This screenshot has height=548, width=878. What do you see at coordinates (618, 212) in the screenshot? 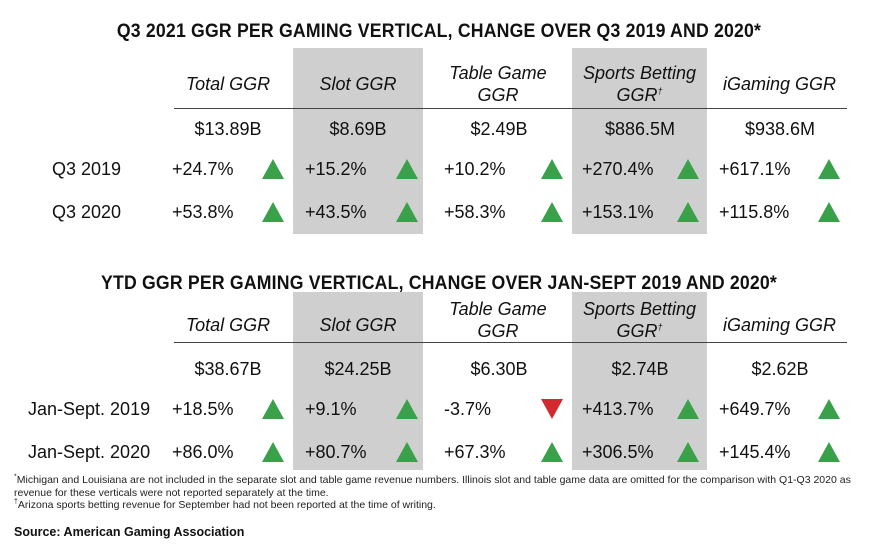
I see `change-value: +153.1%` at bounding box center [618, 212].